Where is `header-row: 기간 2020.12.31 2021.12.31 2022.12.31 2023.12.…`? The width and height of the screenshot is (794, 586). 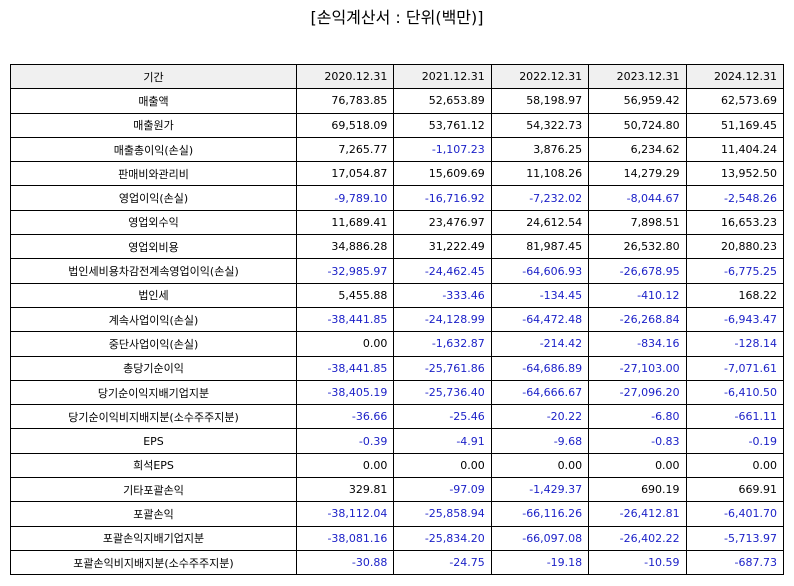
header-row: 기간 2020.12.31 2021.12.31 2022.12.31 2023.12.… is located at coordinates (397, 76).